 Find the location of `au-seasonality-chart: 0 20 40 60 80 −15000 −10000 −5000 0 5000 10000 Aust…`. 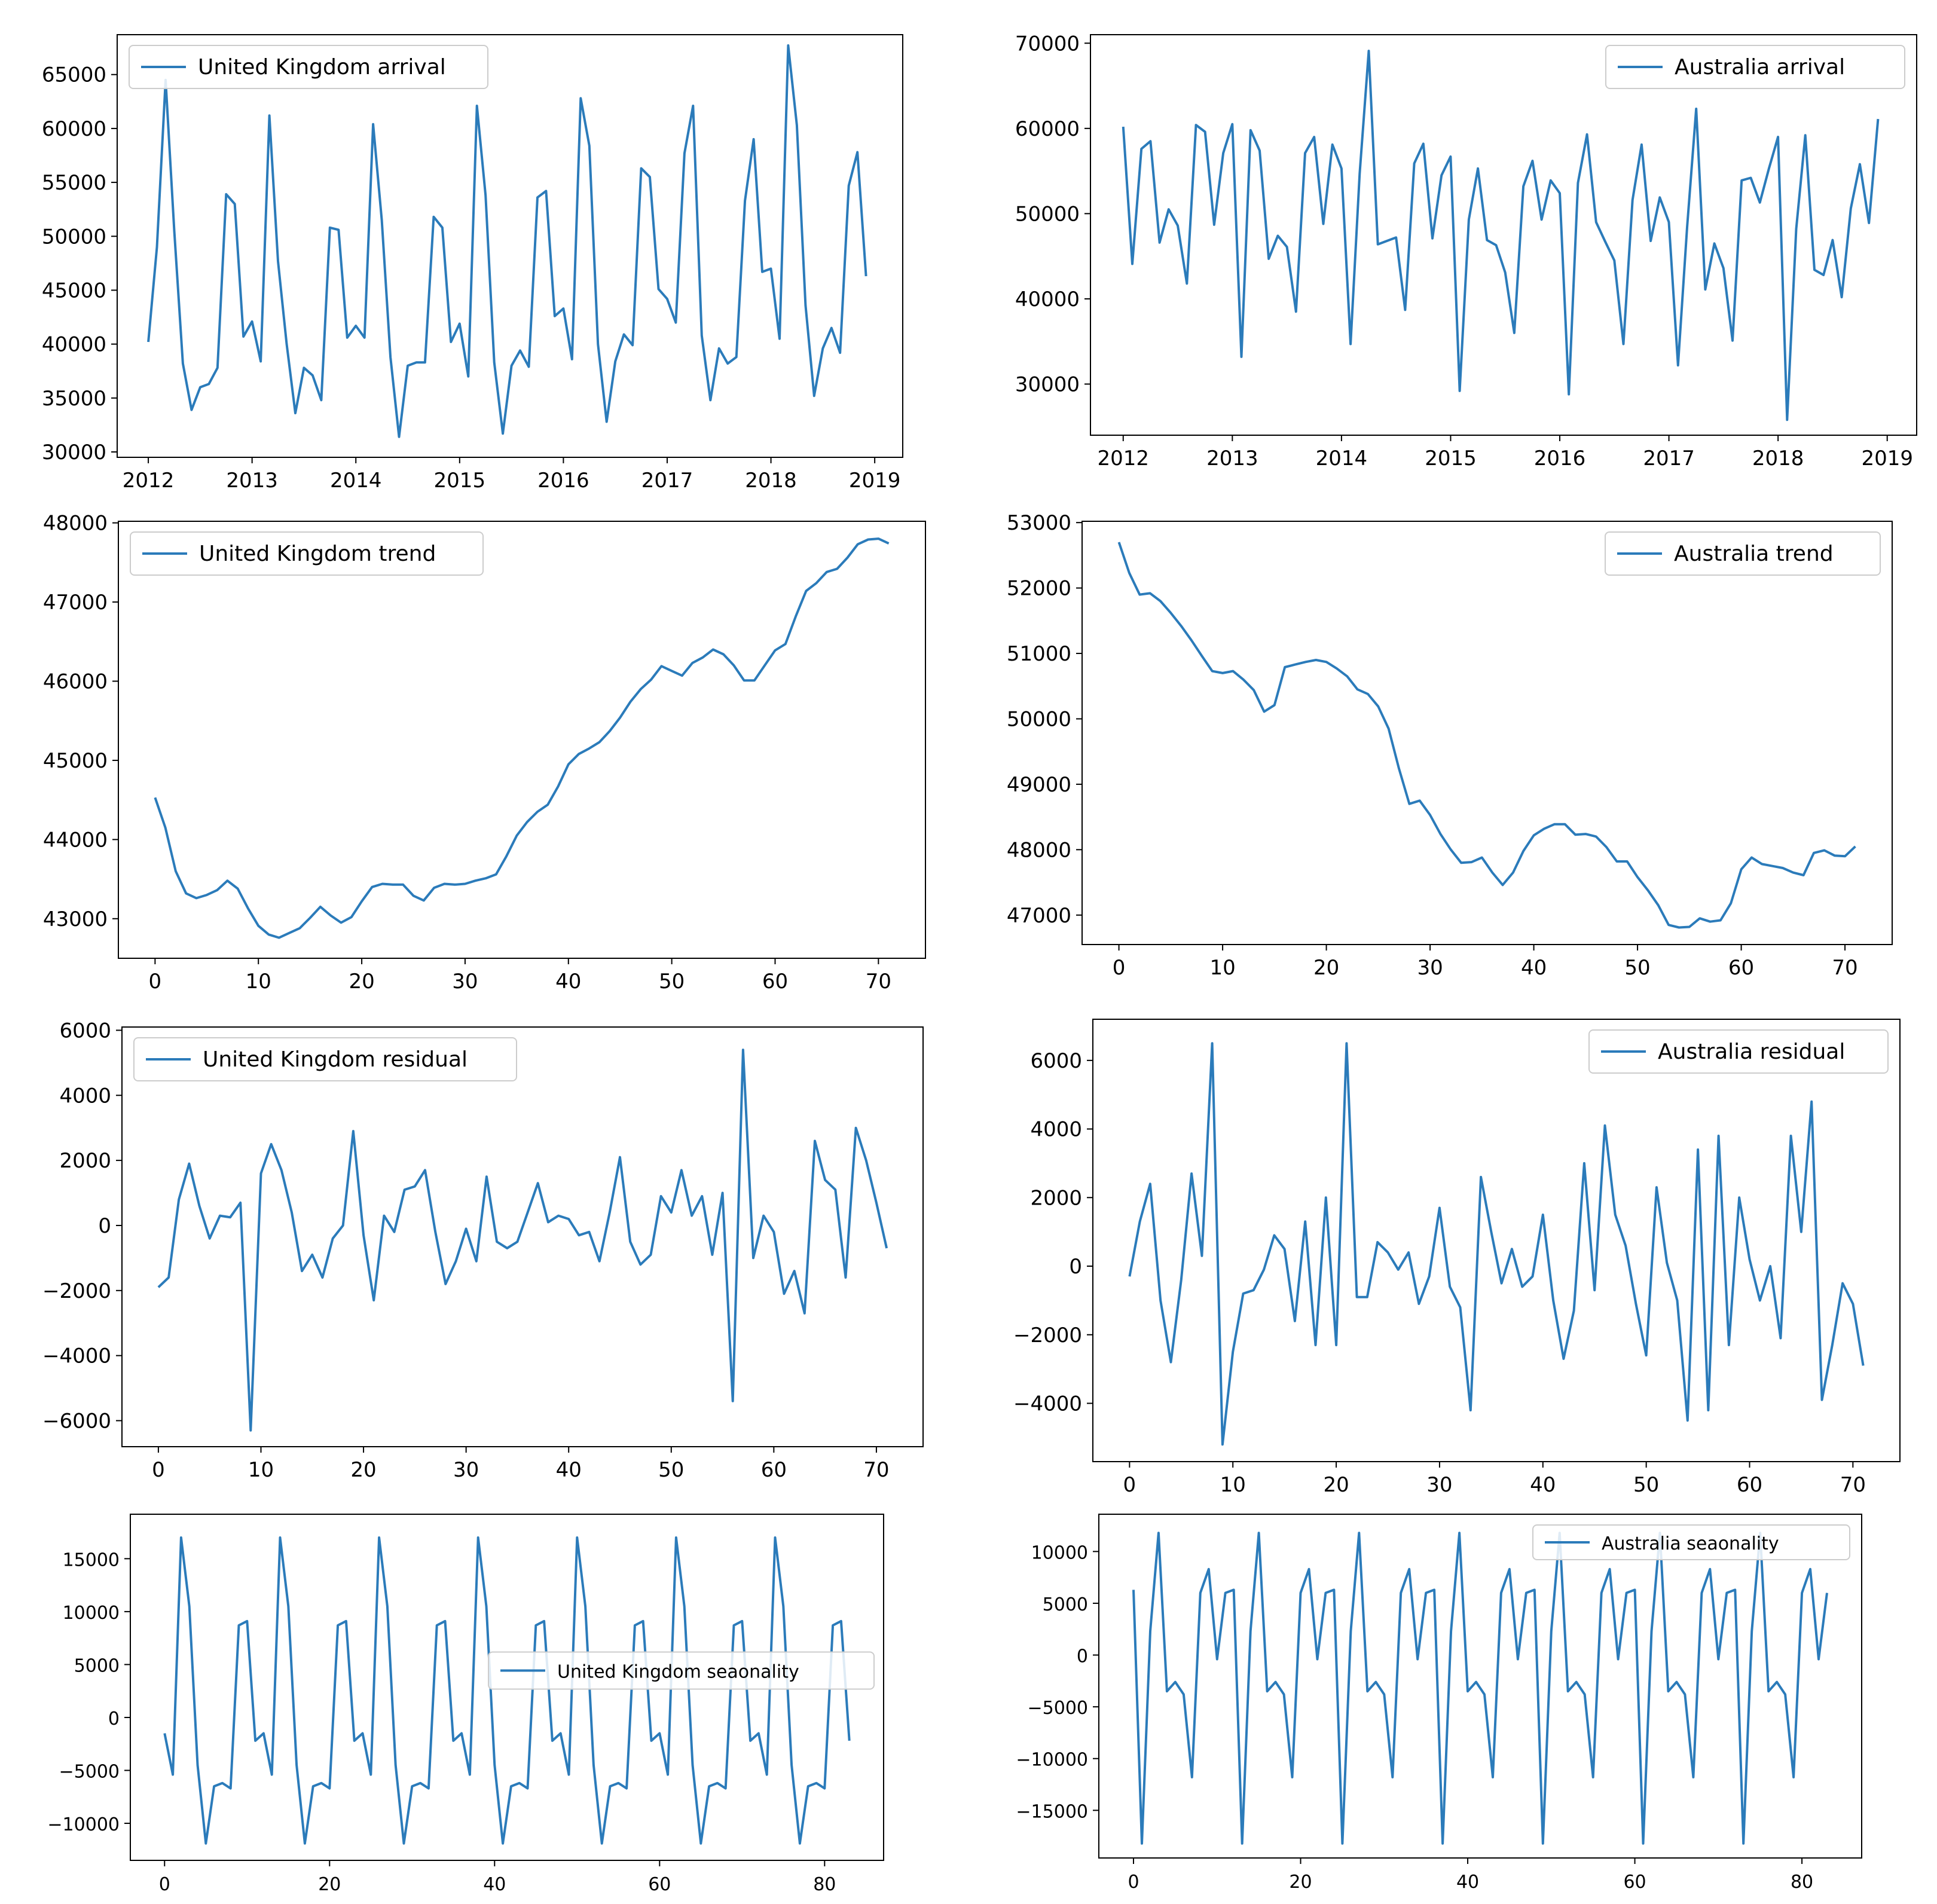

au-seasonality-chart: 0 20 40 60 80 −15000 −10000 −5000 0 5000 10000 Aust… is located at coordinates (1439, 1703).